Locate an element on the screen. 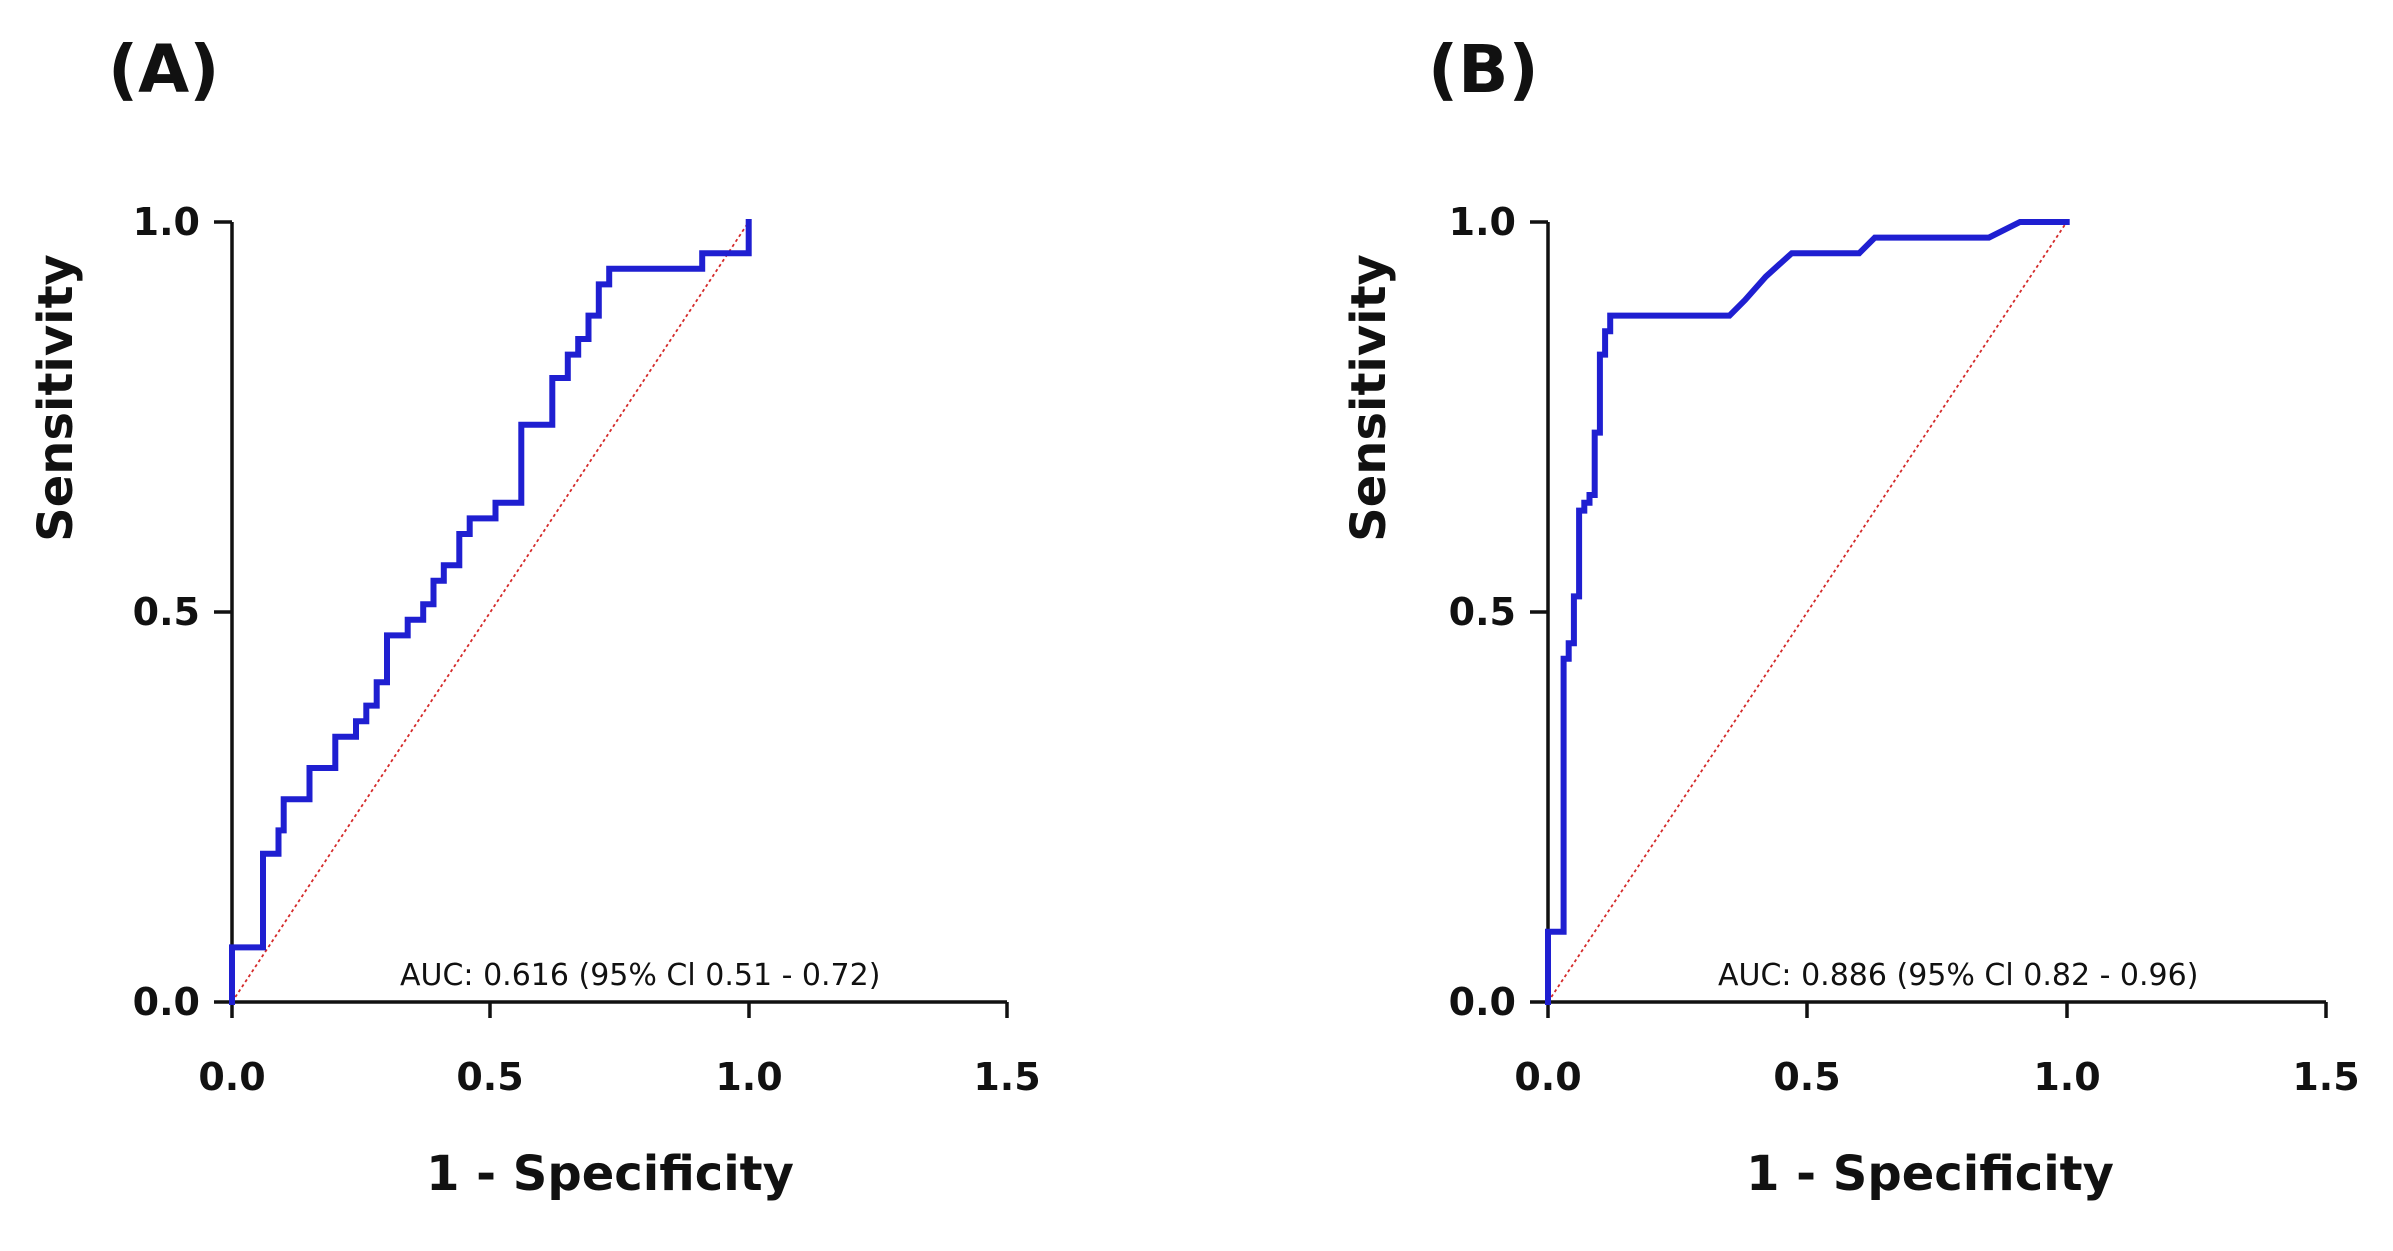 This screenshot has width=2393, height=1251. panel-b-y-axis-title: Sensitivity is located at coordinates (1369, 398).